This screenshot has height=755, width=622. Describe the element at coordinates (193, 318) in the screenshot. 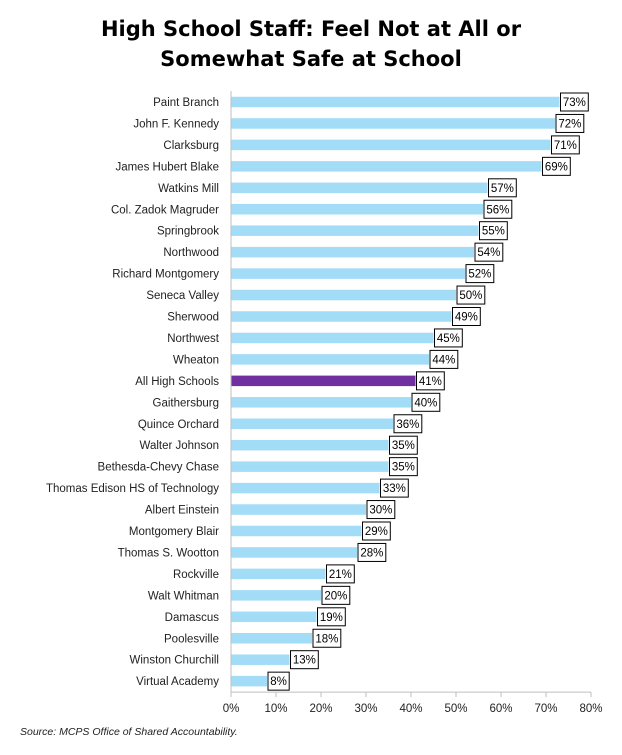

I see `category-label: Sherwood` at that location.